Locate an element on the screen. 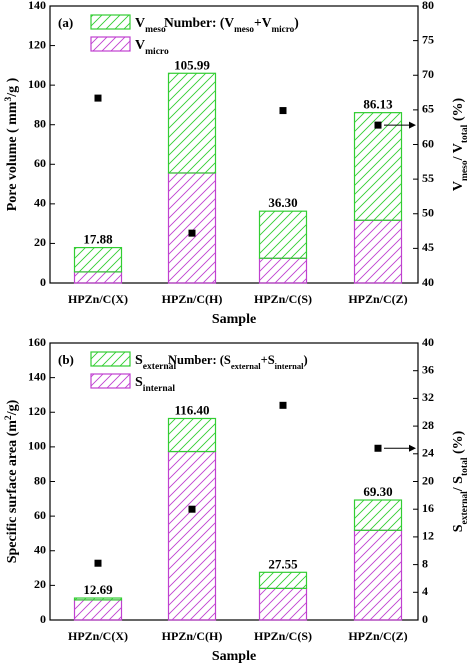 Image resolution: width=474 pixels, height=670 pixels. y-tick-label: 100 is located at coordinates (37, 446).